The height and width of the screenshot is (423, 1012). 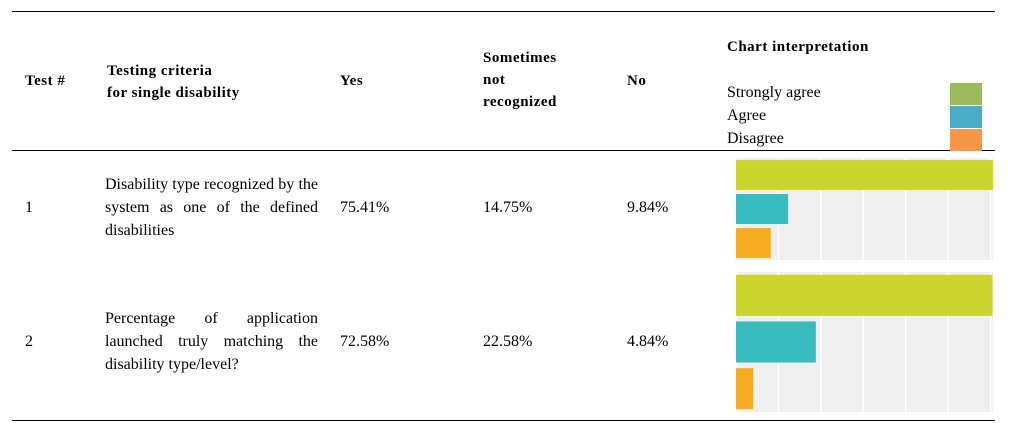 What do you see at coordinates (508, 207) in the screenshot?
I see `value-cell: 14.75%` at bounding box center [508, 207].